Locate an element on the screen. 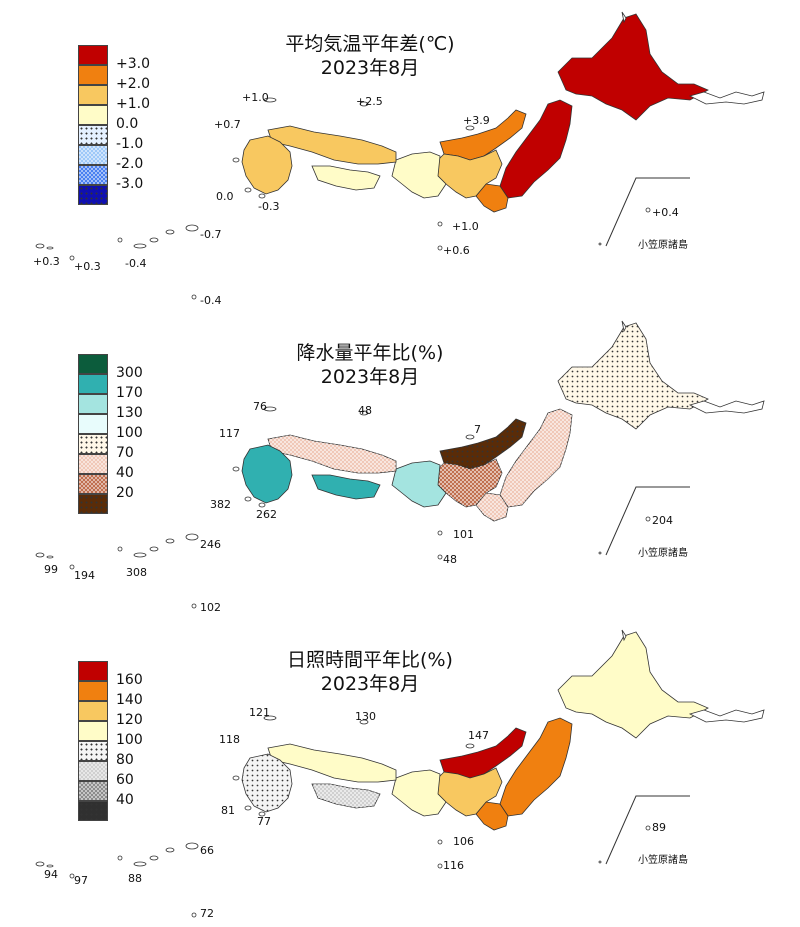  legend-label: 100 is located at coordinates (129, 740).